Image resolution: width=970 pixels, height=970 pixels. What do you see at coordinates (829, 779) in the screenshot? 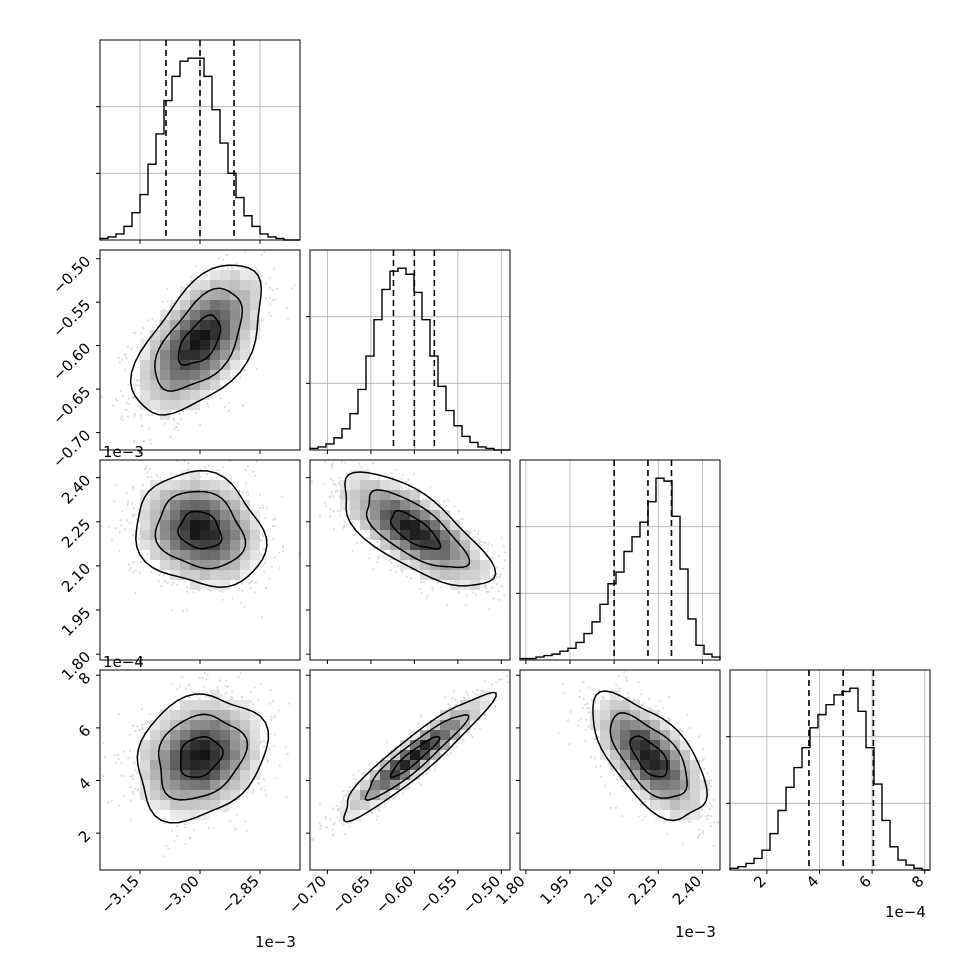
I see `hist-4-steps` at bounding box center [829, 779].